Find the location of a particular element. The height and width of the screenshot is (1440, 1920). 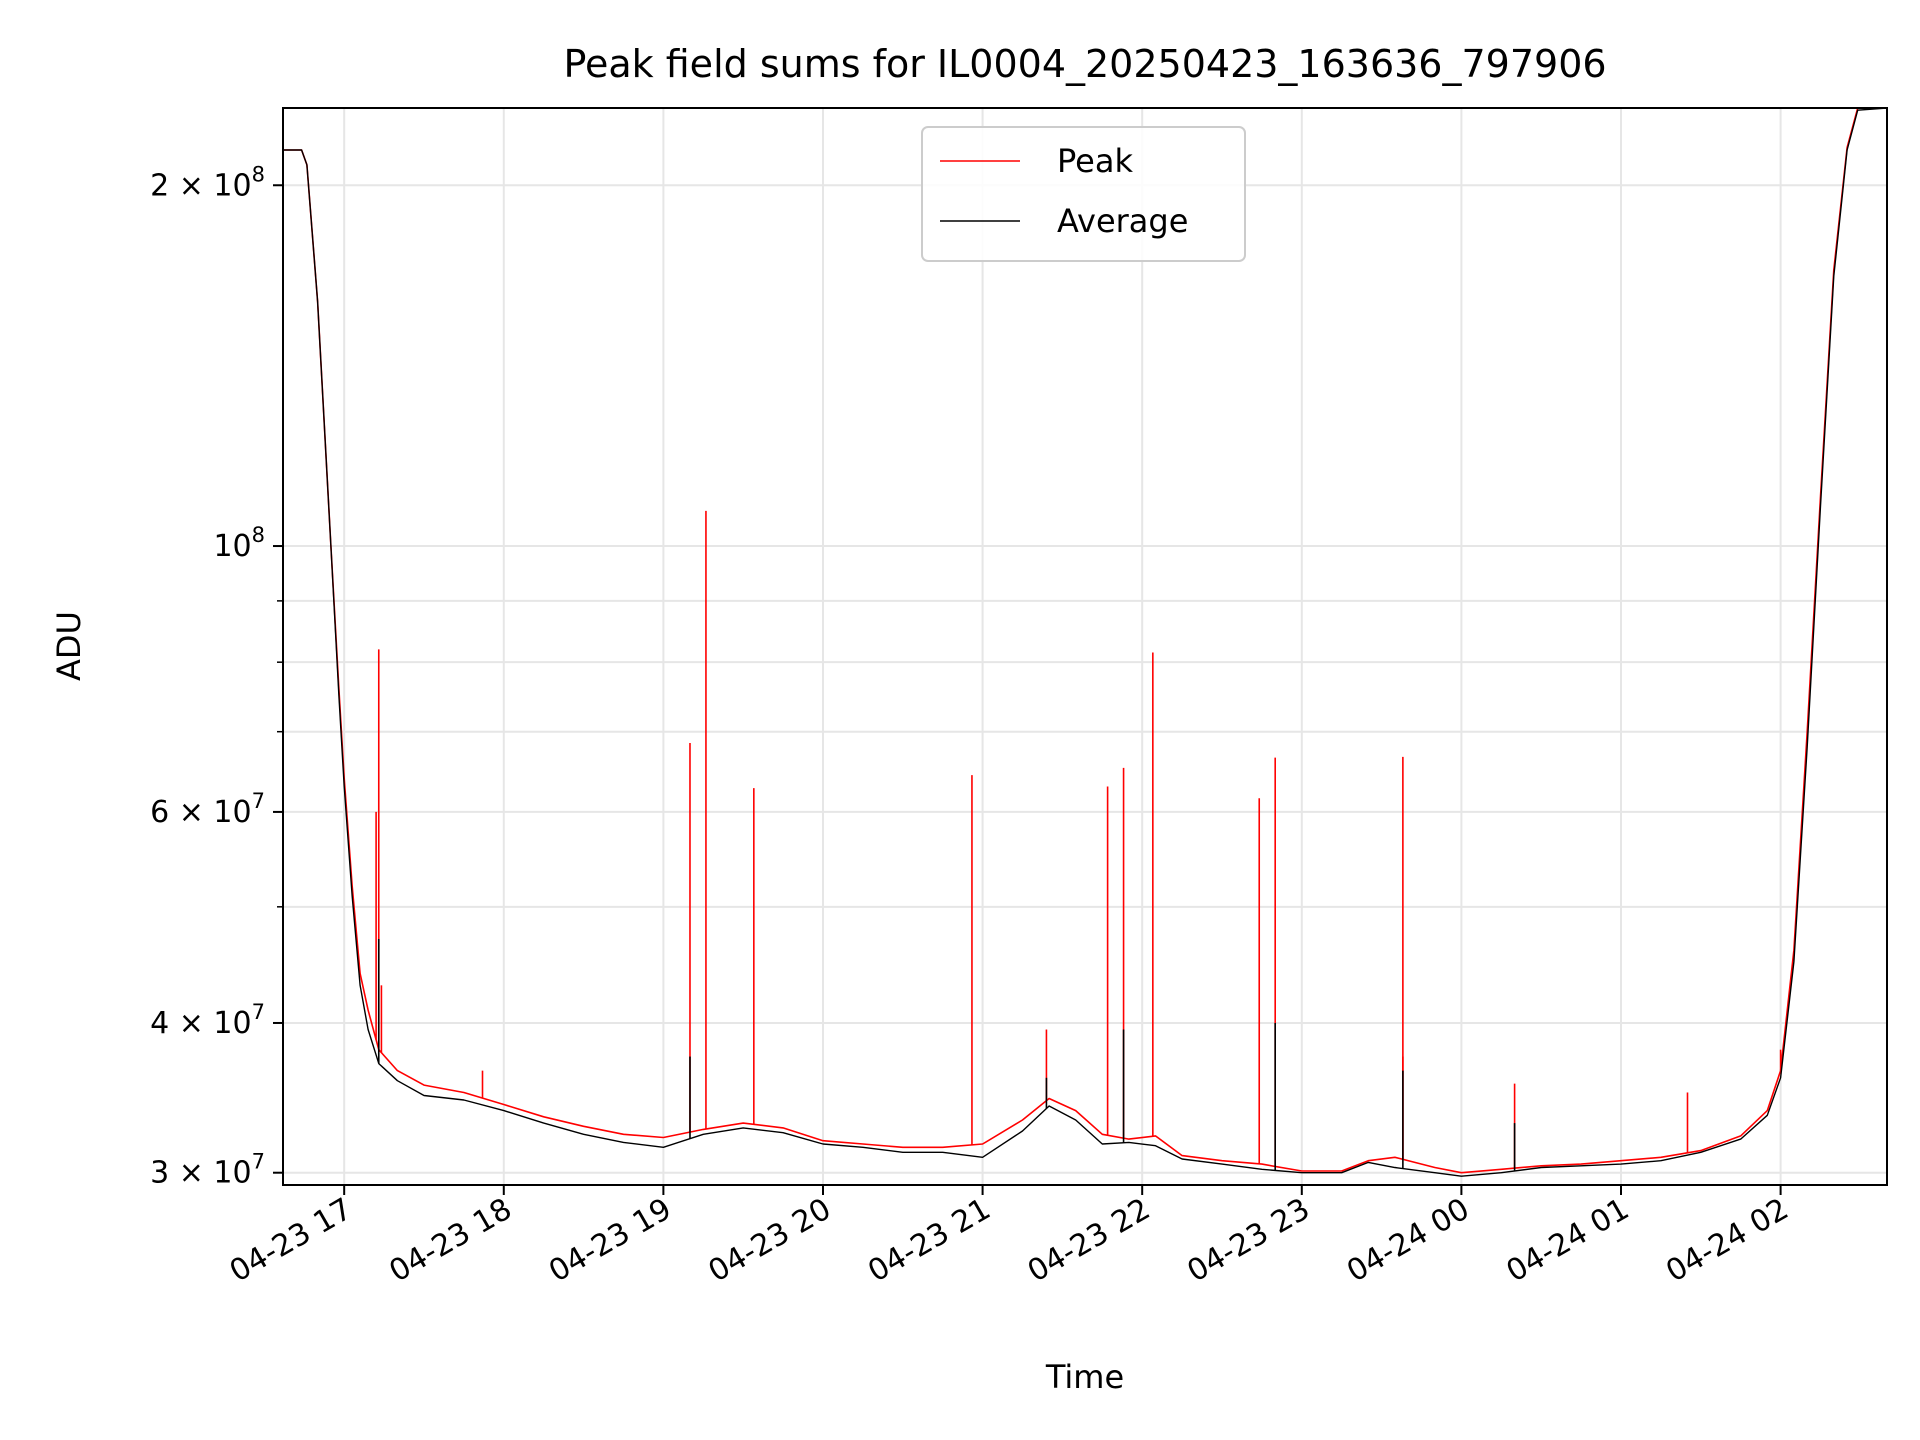

y-tick-label: 108 is located at coordinates (239, 543).